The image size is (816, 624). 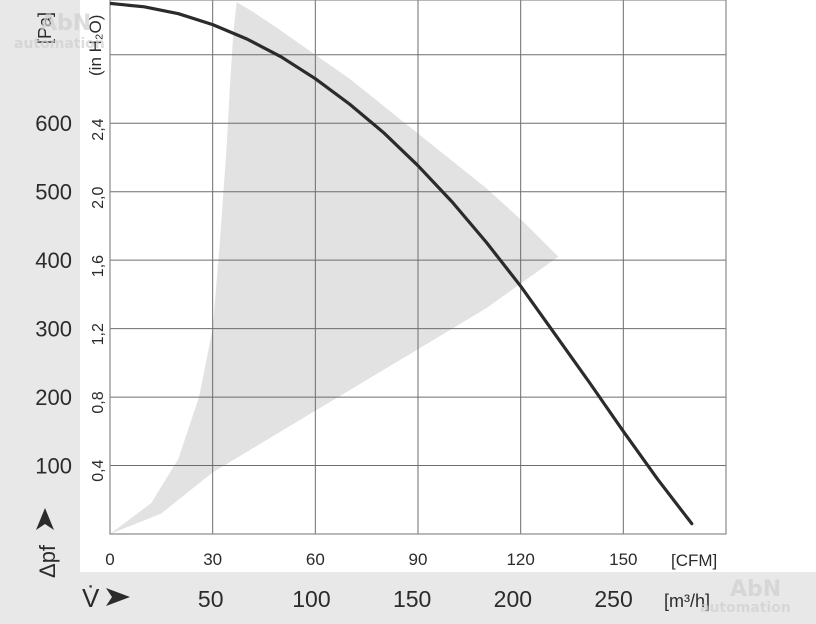 I want to click on pa-tick-labels: 100 200 300 400 500 600, so click(x=53, y=294).